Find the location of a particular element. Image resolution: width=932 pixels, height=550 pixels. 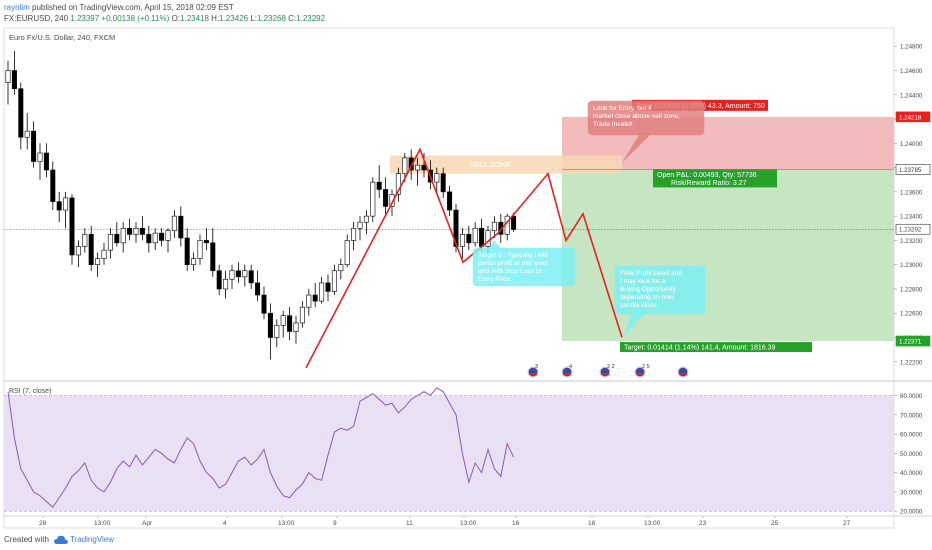

time-tick-label: 16 is located at coordinates (516, 523).